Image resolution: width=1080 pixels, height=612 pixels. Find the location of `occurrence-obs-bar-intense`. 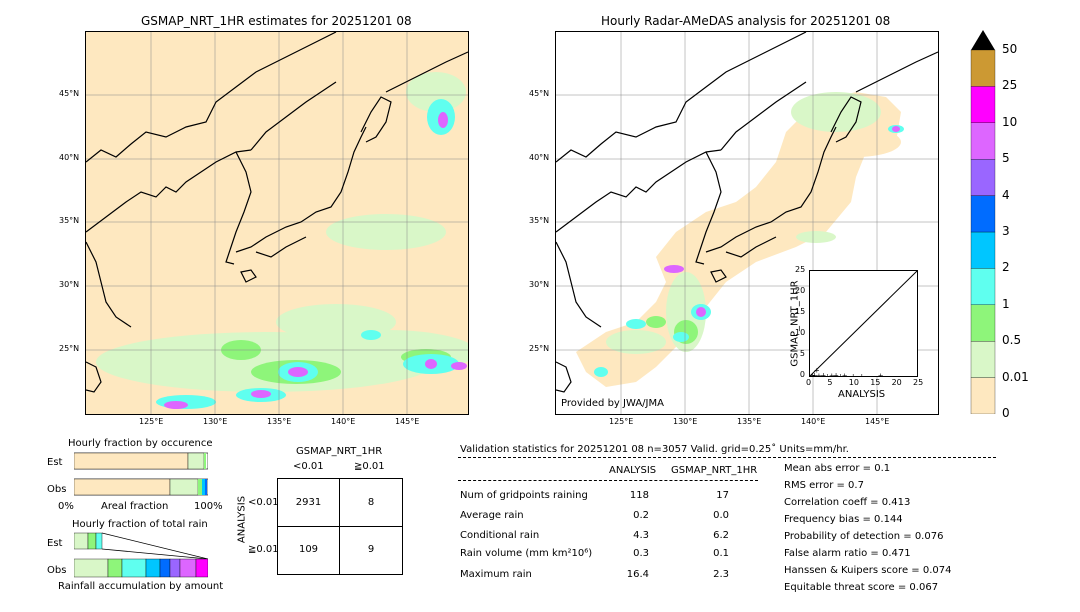

occurrence-obs-bar-intense is located at coordinates (206, 487).